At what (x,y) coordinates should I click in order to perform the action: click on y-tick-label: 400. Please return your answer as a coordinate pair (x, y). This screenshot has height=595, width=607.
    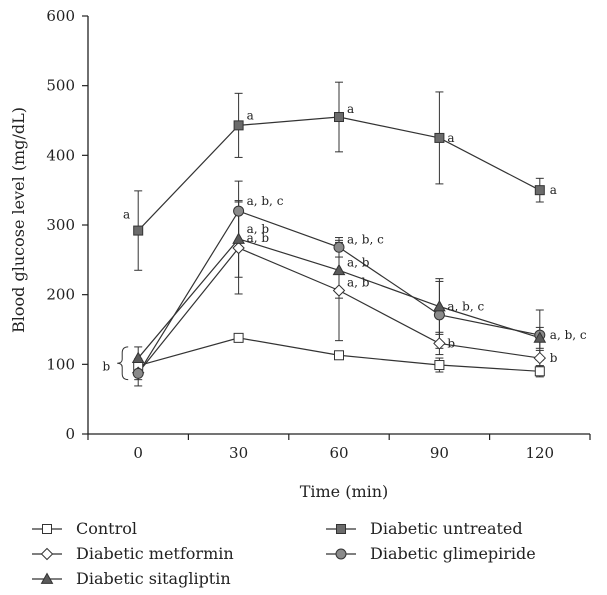
    Looking at the image, I should click on (60, 155).